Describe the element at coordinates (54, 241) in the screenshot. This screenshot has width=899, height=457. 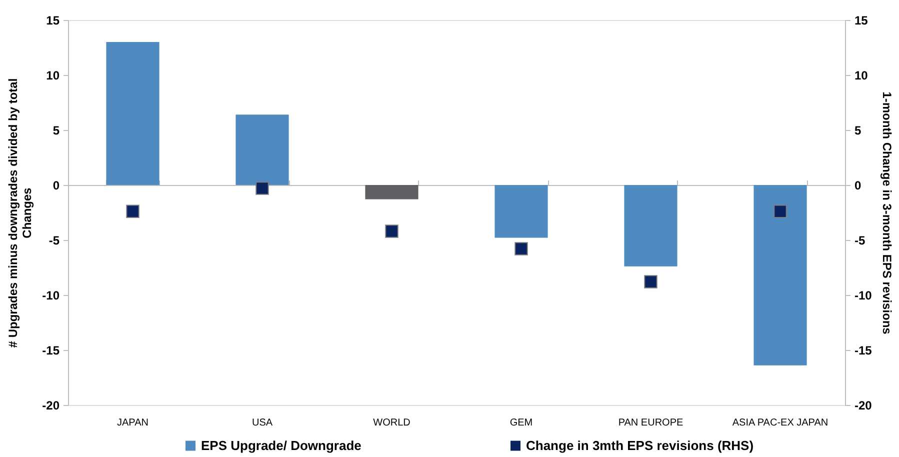
I see `y-tick-label: -5` at that location.